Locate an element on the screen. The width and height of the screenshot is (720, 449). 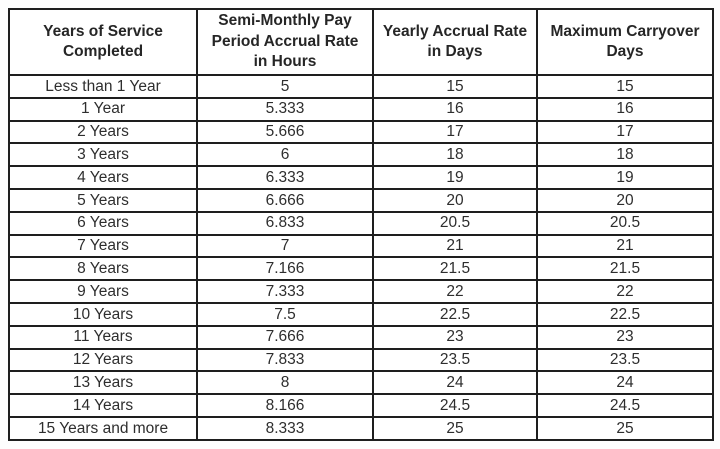
table-row: 1 Year 5.333 16 16 is located at coordinates (361, 109).